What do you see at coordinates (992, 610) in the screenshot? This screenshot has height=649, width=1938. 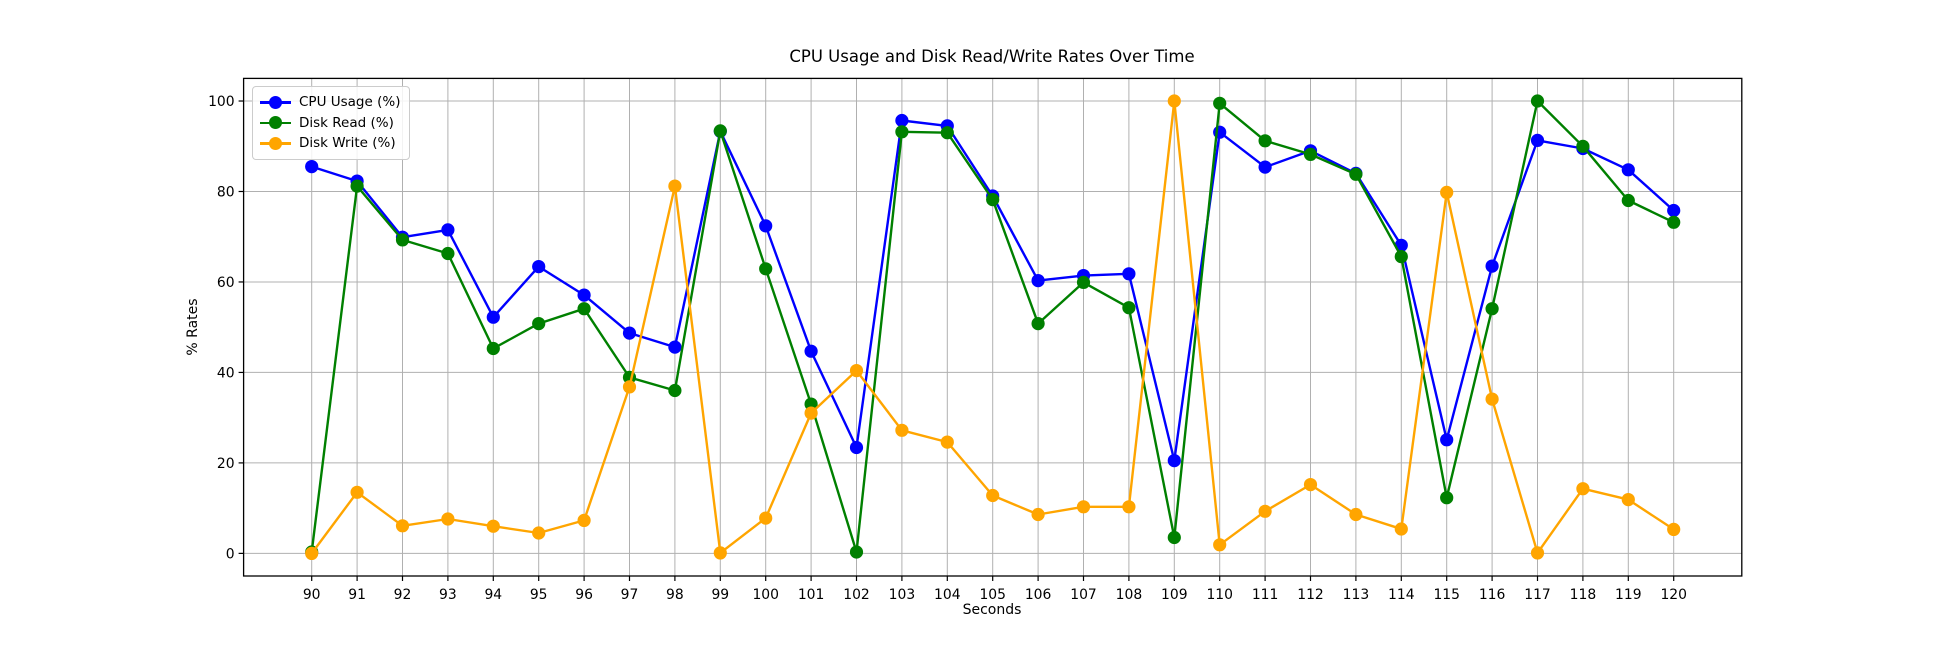 I see `x-axis-label: Seconds` at bounding box center [992, 610].